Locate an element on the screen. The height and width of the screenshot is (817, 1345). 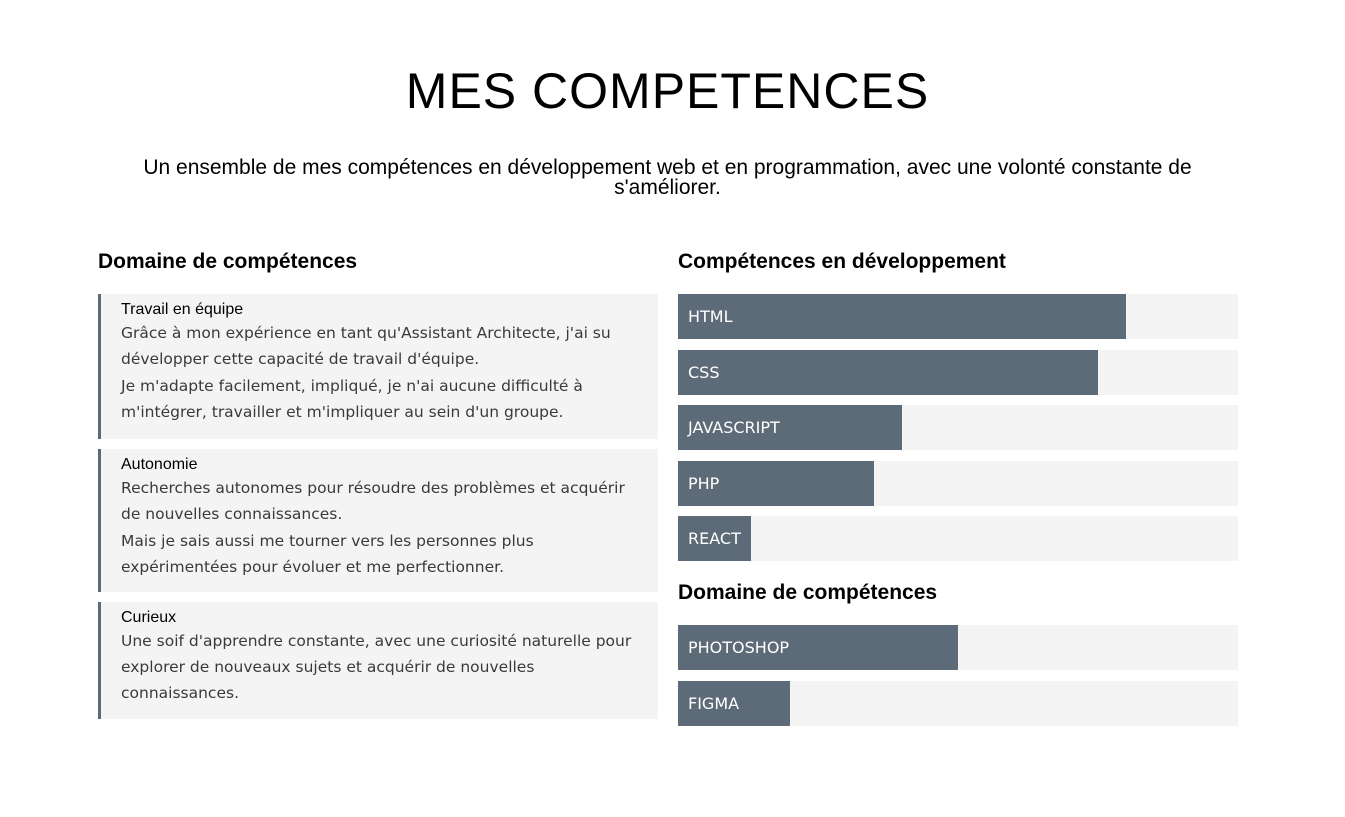
skill-bar-photoshop: PHOTOSHOP is located at coordinates (958, 647).